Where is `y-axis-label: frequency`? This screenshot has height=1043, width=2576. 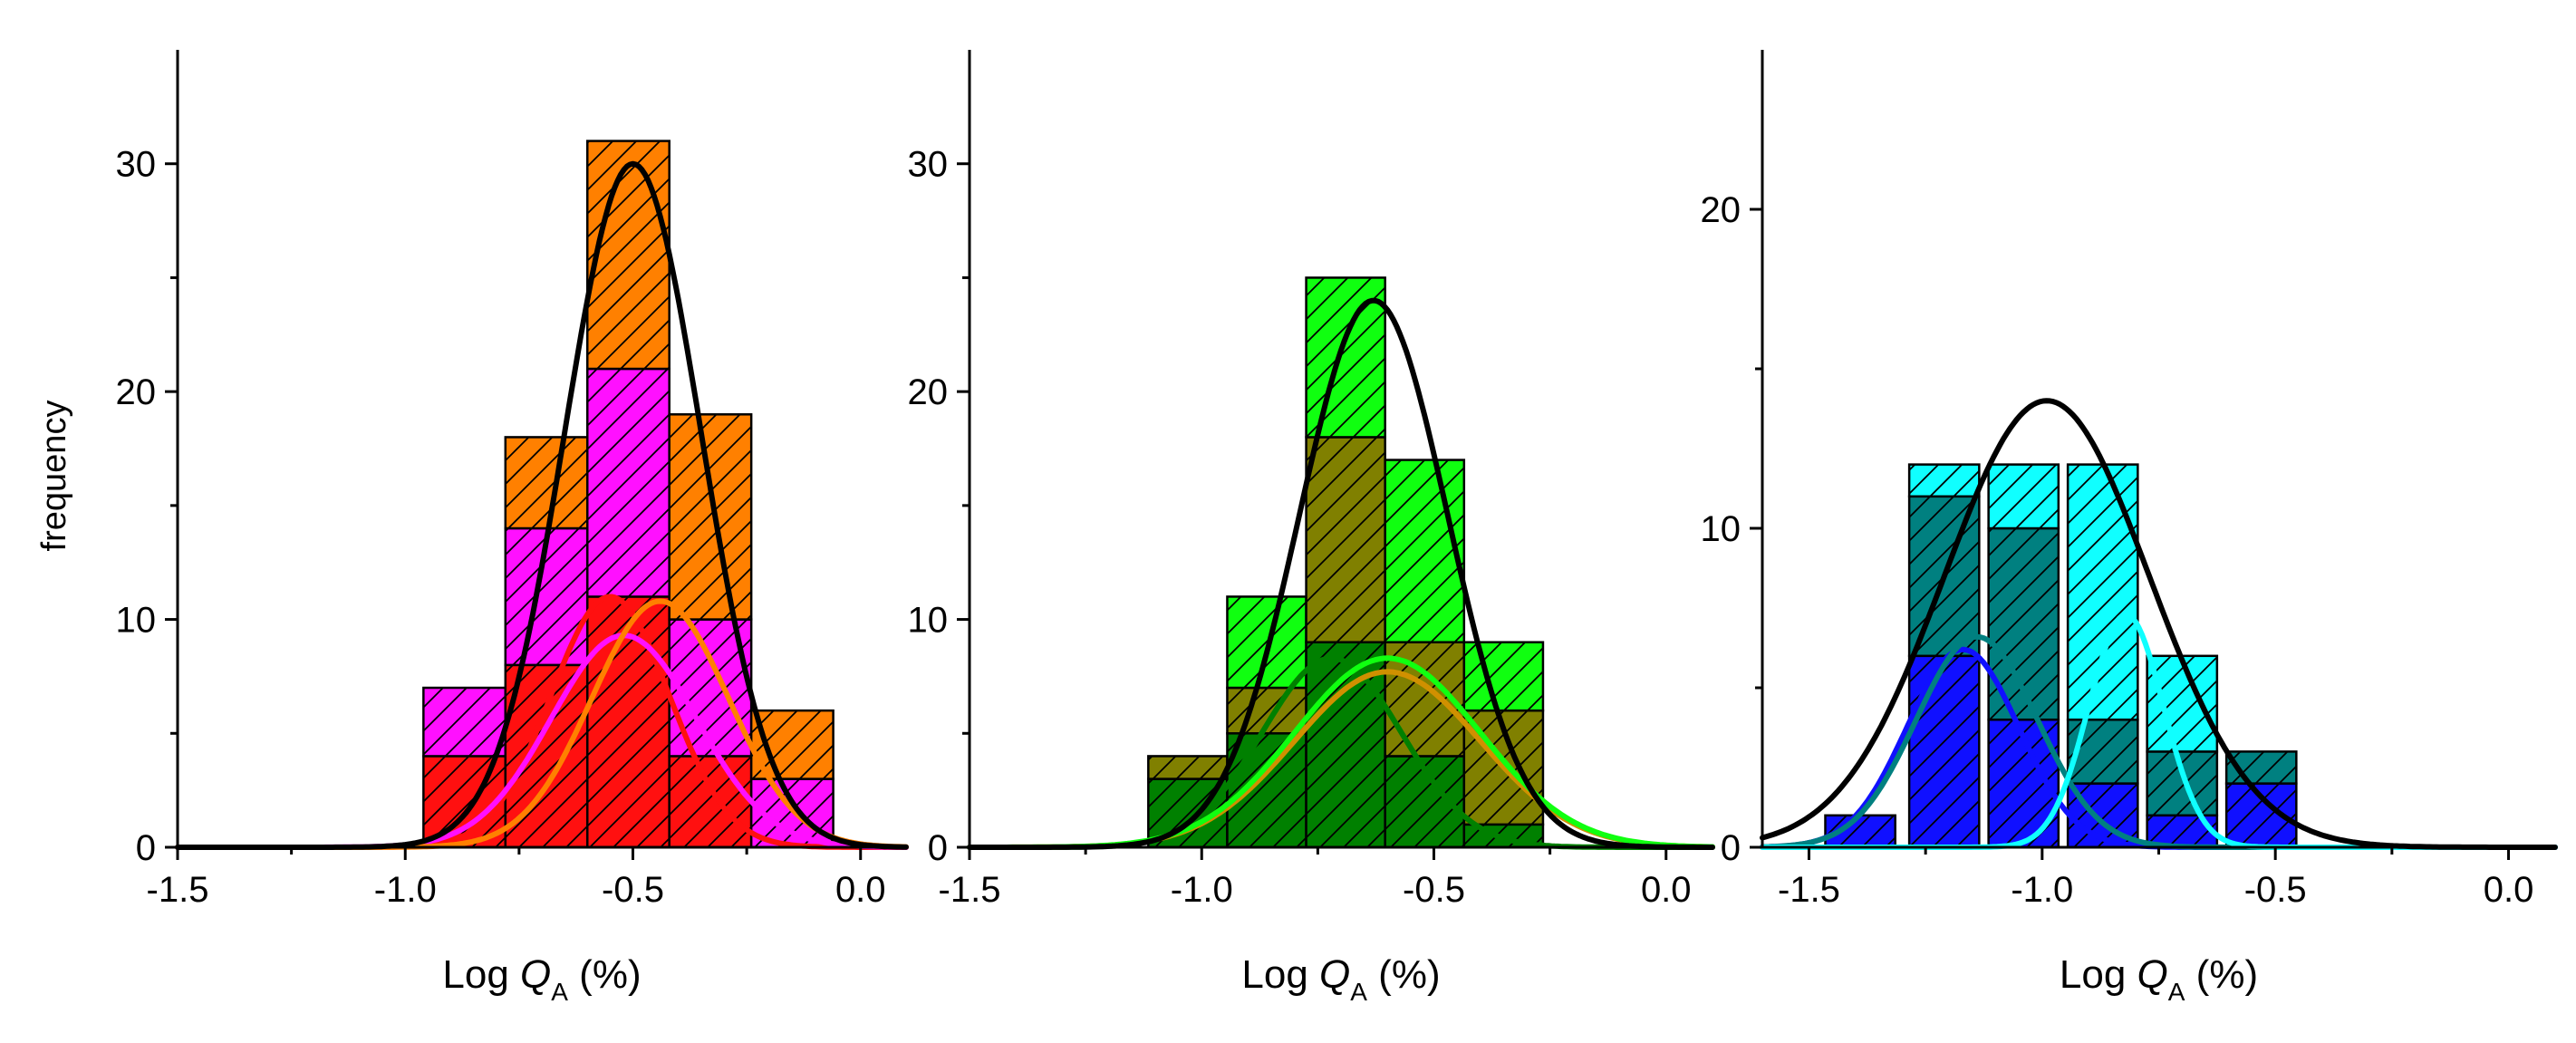
y-axis-label: frequency is located at coordinates (54, 476).